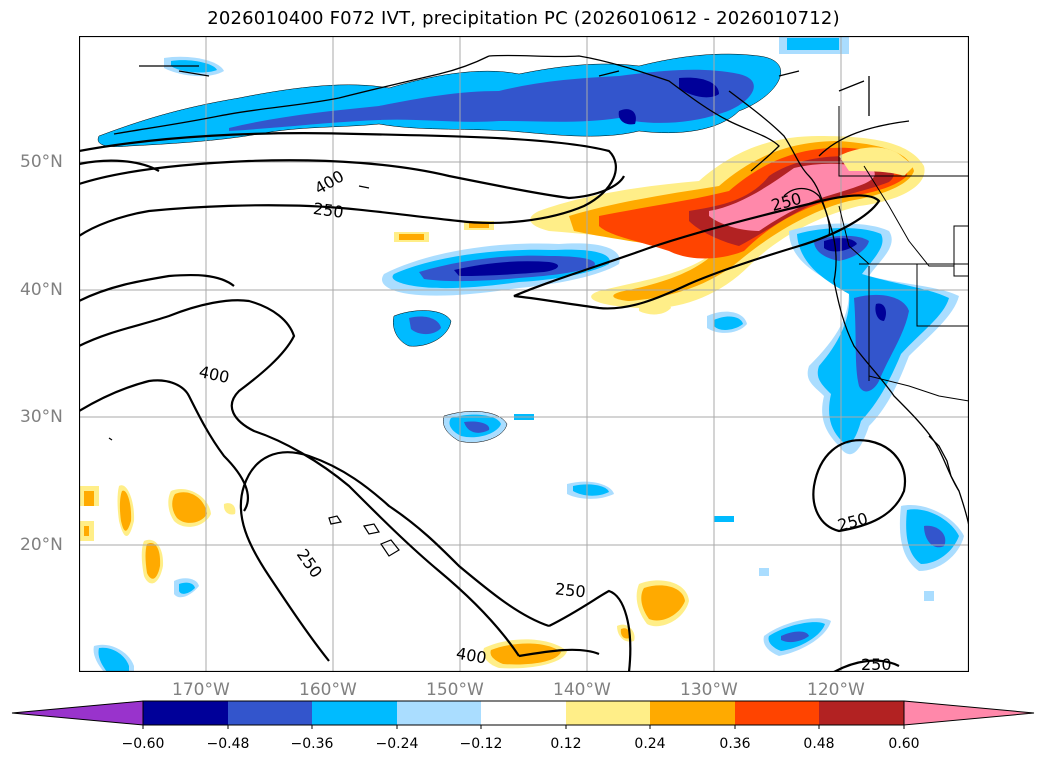 This screenshot has width=1047, height=765. Describe the element at coordinates (397, 744) in the screenshot. I see `colorbar-tick-4: −0.24` at that location.